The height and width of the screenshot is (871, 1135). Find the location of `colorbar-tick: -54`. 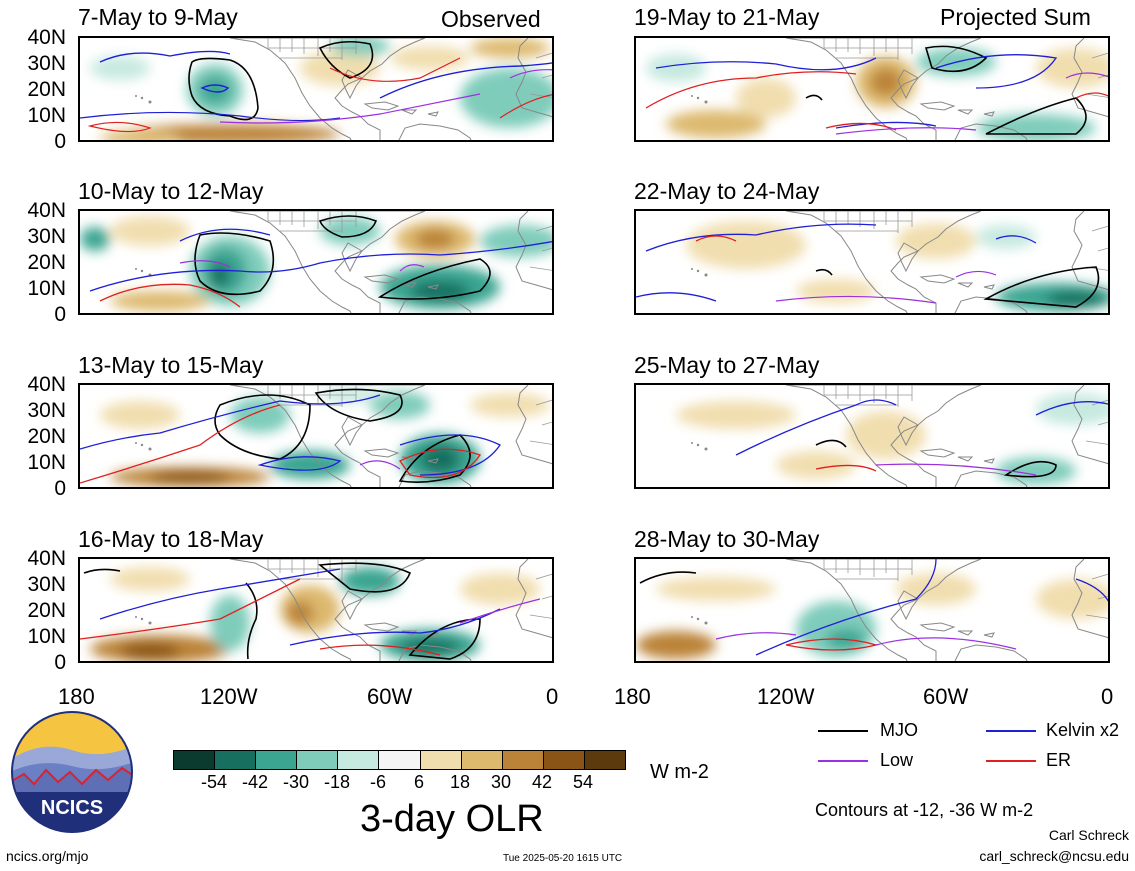

colorbar-tick: -54 is located at coordinates (213, 782).